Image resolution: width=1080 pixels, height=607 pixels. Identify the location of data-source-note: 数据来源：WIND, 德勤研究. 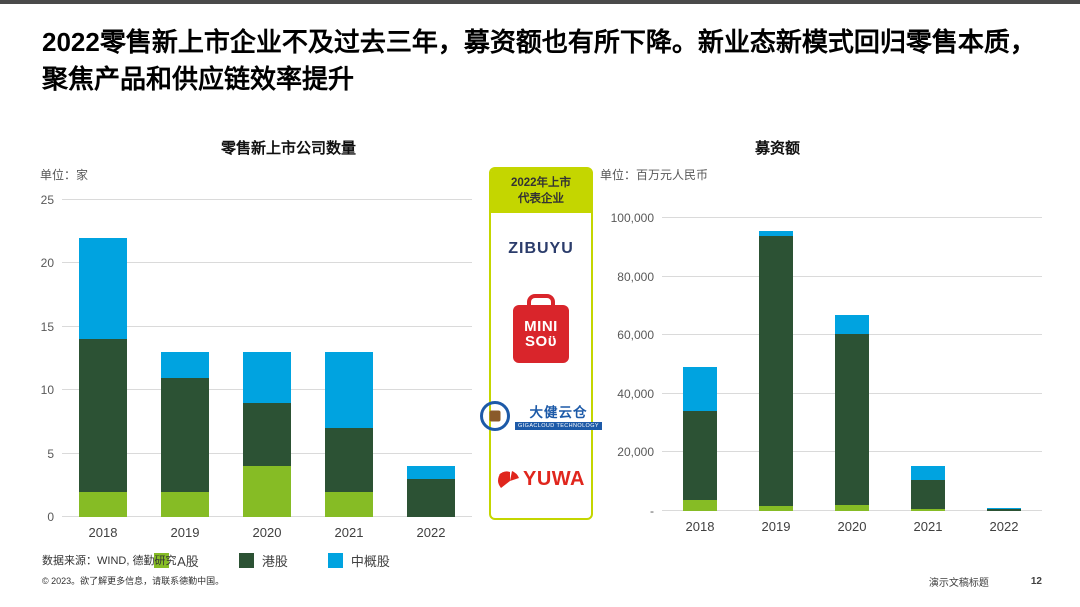
(109, 561).